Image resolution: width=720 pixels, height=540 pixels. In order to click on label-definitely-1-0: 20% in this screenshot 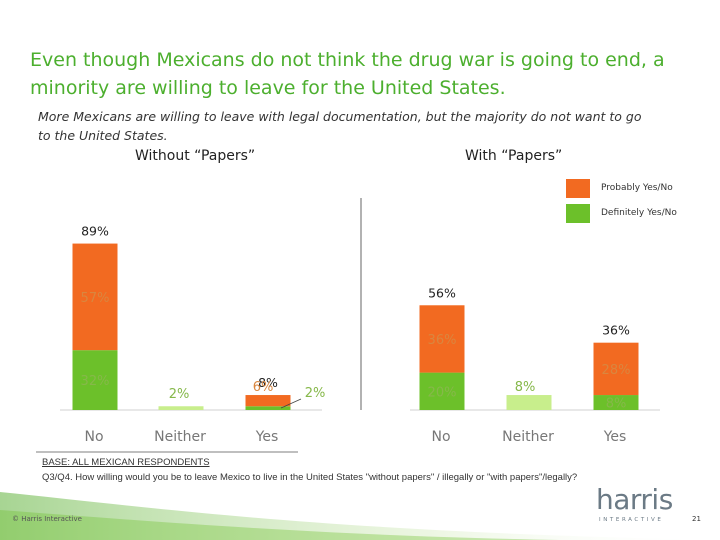, I will do `click(442, 392)`.